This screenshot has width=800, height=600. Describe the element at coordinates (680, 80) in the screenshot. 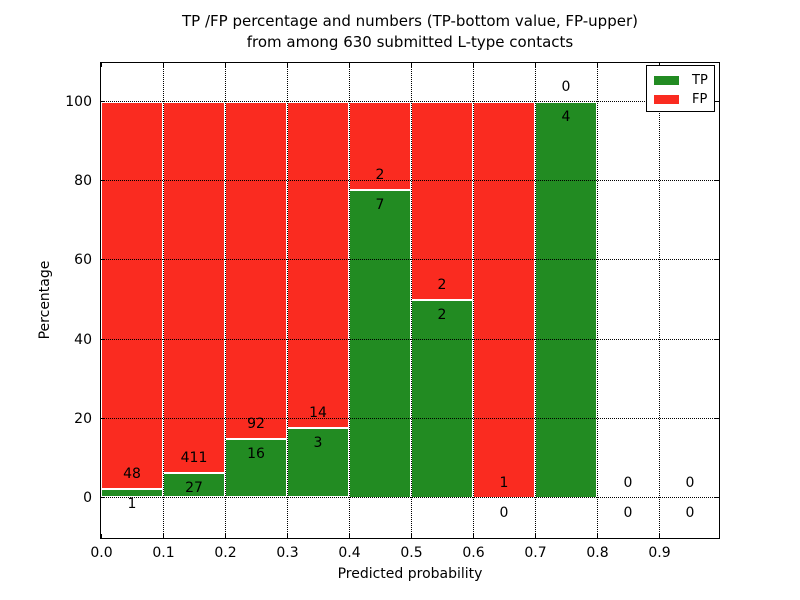

I see `legend-item-tp: TP` at that location.